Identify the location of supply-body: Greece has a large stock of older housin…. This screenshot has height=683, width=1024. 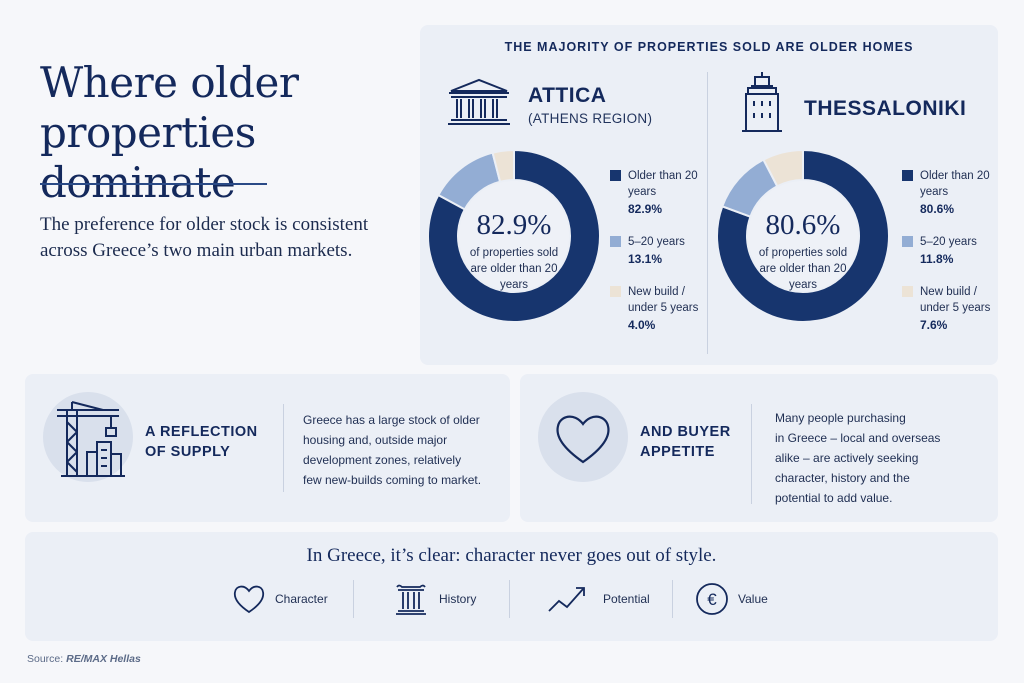
(392, 450).